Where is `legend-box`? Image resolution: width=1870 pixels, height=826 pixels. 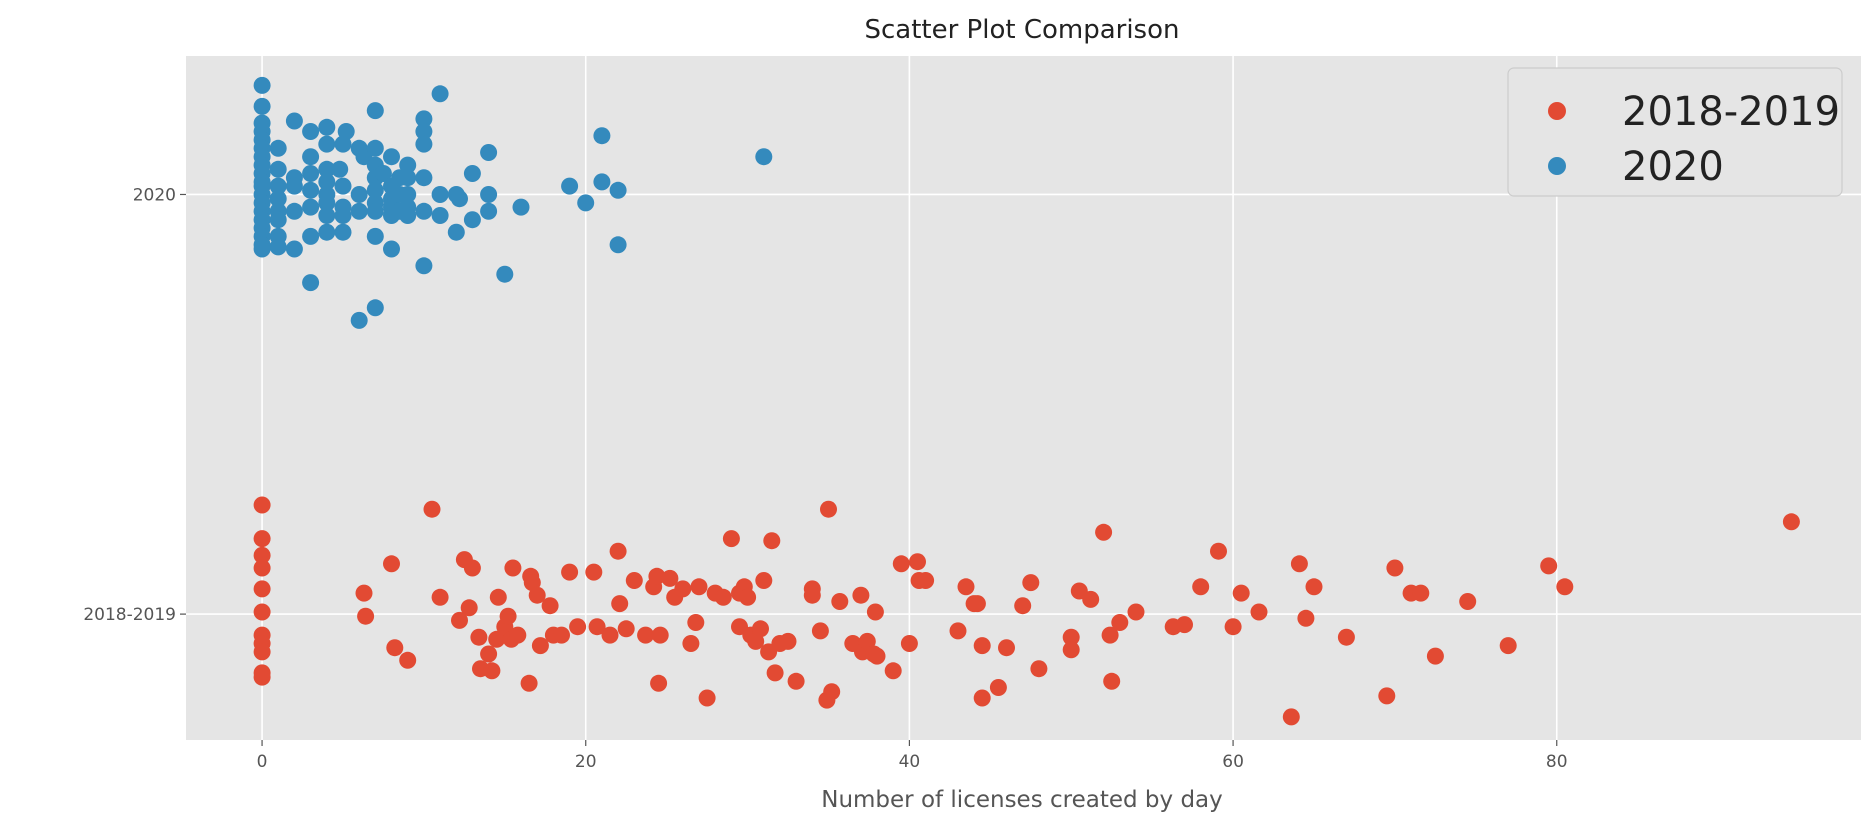
legend-box is located at coordinates (1675, 132).